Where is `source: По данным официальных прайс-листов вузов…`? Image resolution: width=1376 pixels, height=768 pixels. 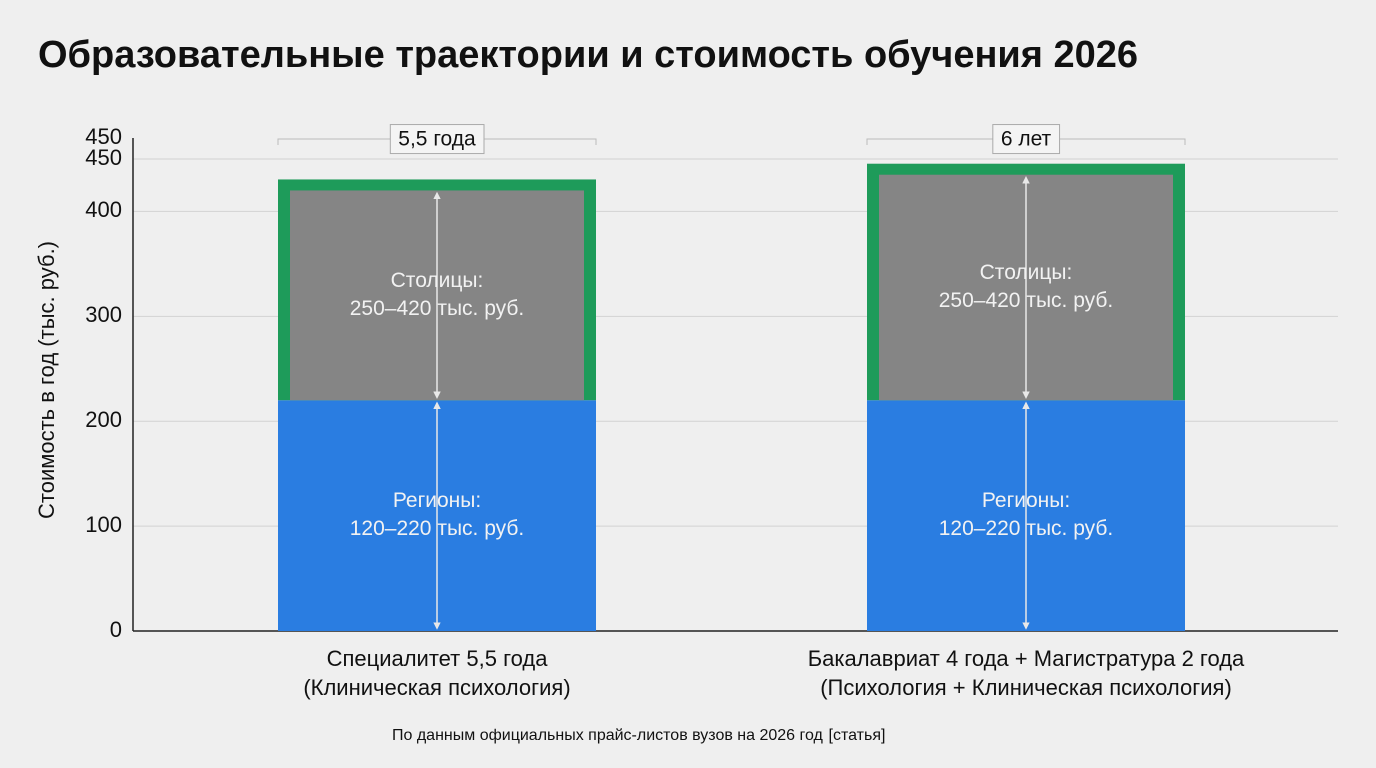
source: По данным официальных прайс-листов вузов… is located at coordinates (638, 735).